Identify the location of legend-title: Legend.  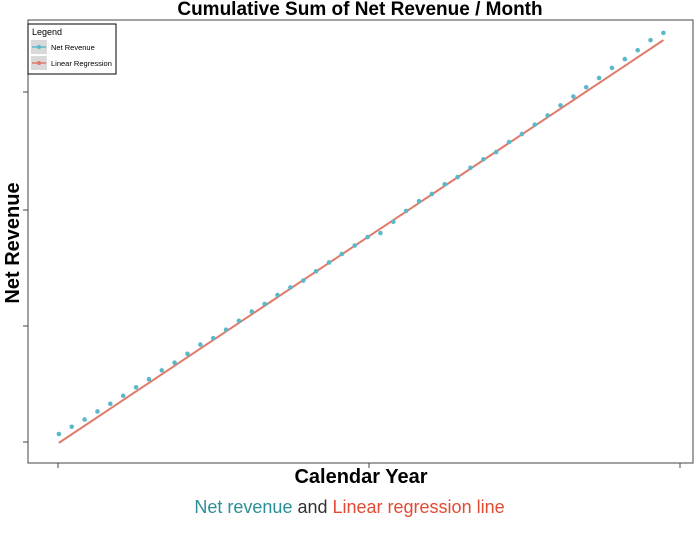
(47, 32).